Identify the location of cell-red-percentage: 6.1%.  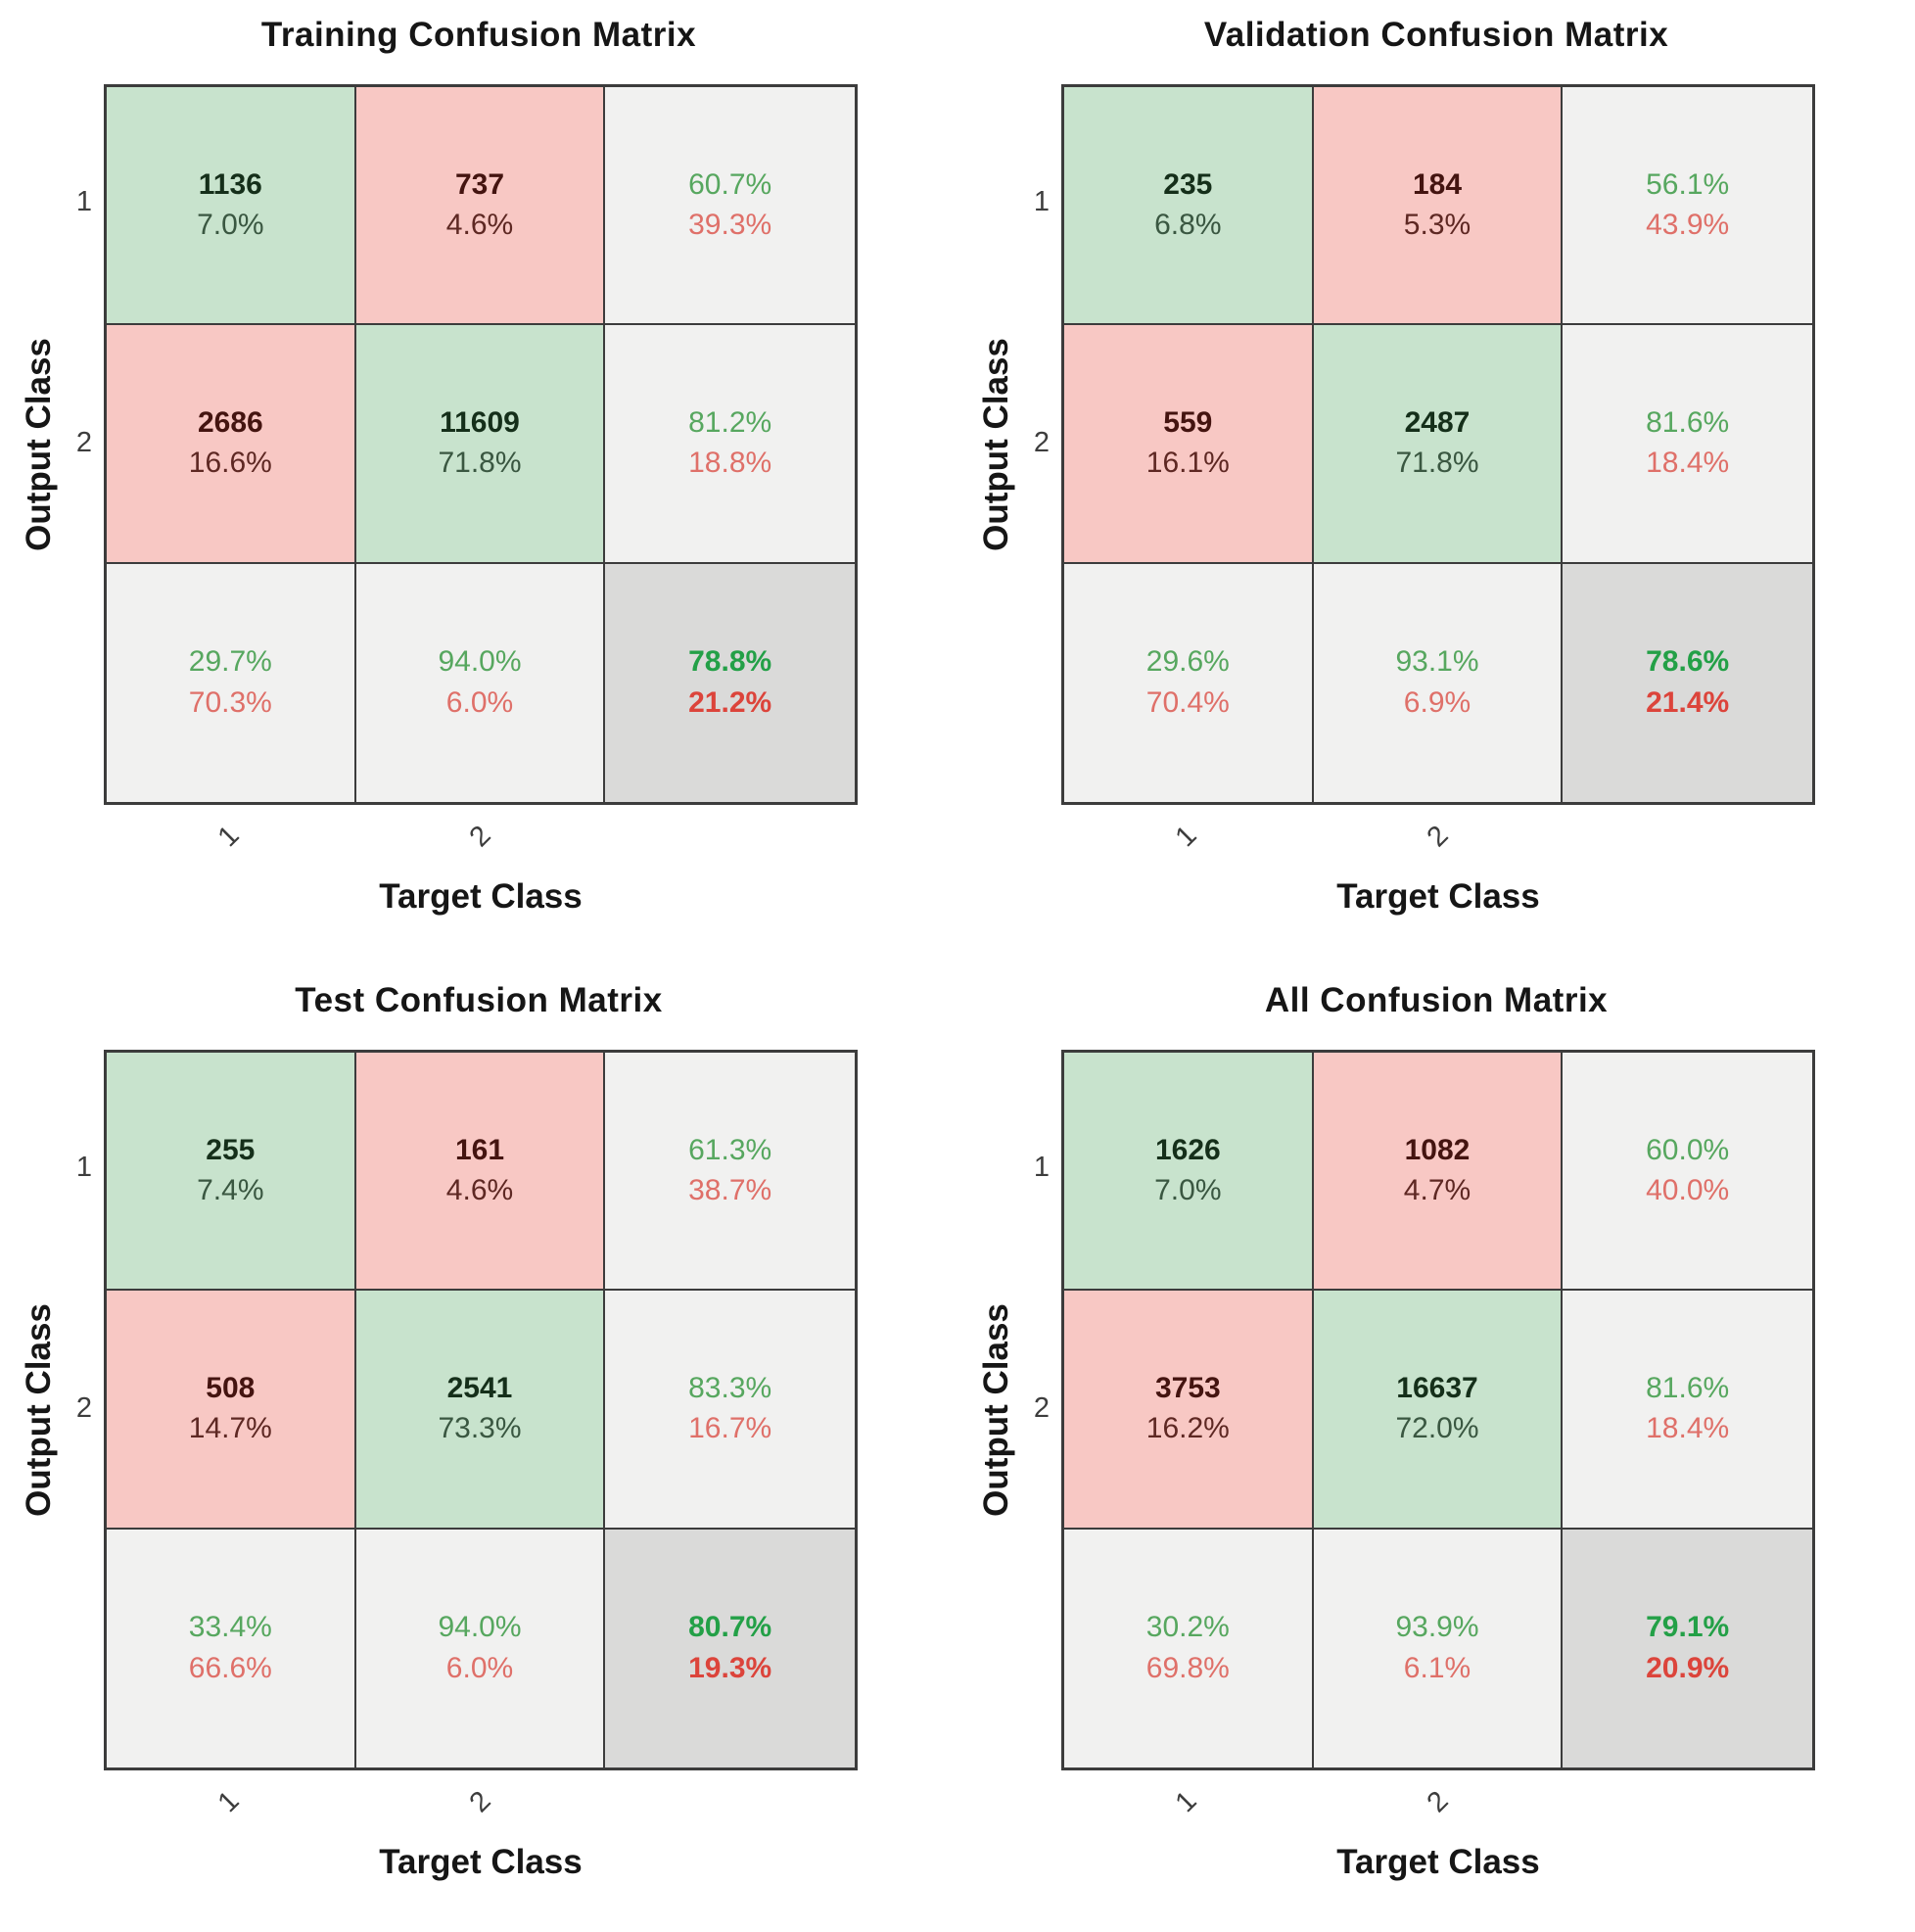
(1437, 1668).